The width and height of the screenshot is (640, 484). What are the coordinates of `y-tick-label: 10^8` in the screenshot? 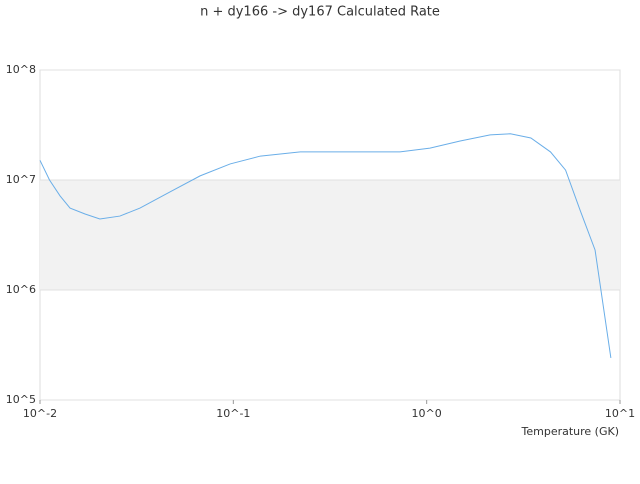 It's located at (21, 69).